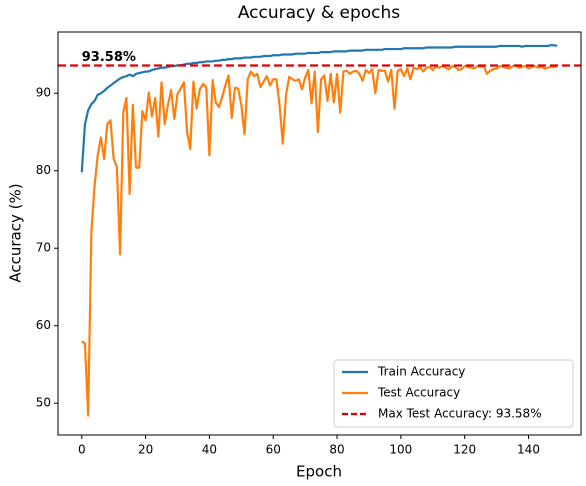 Image resolution: width=586 pixels, height=486 pixels. I want to click on chart-title: Accuracy & epochs, so click(319, 13).